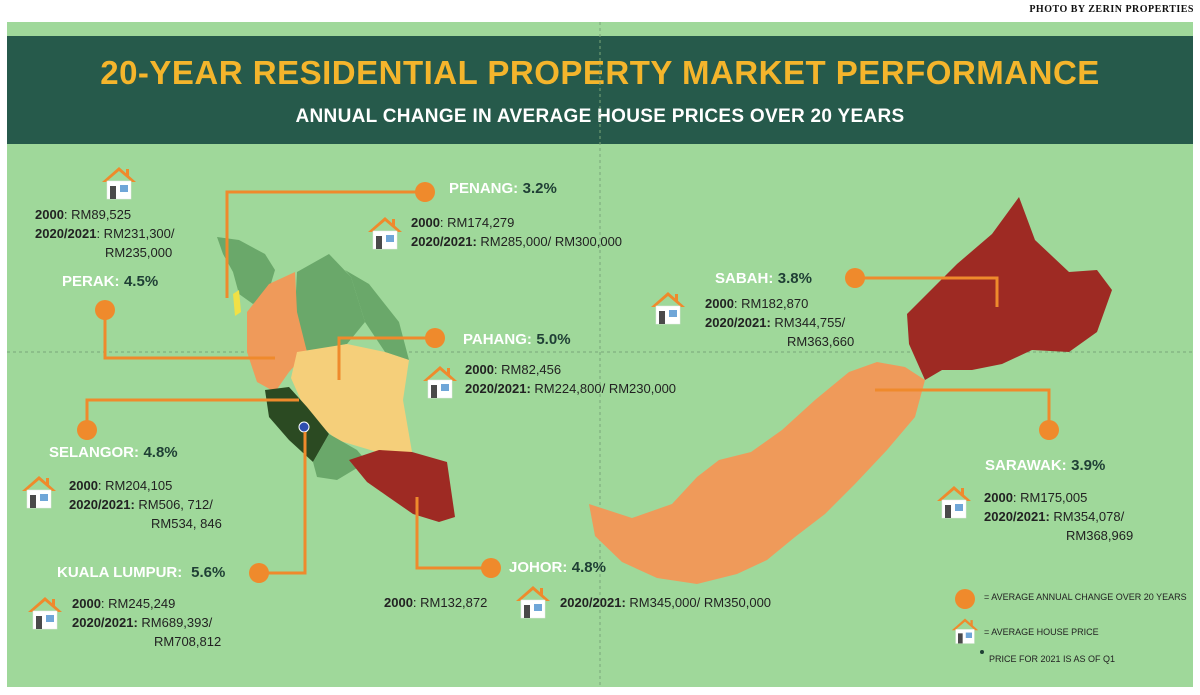 The image size is (1200, 695). What do you see at coordinates (402, 486) in the screenshot?
I see `region-johor` at bounding box center [402, 486].